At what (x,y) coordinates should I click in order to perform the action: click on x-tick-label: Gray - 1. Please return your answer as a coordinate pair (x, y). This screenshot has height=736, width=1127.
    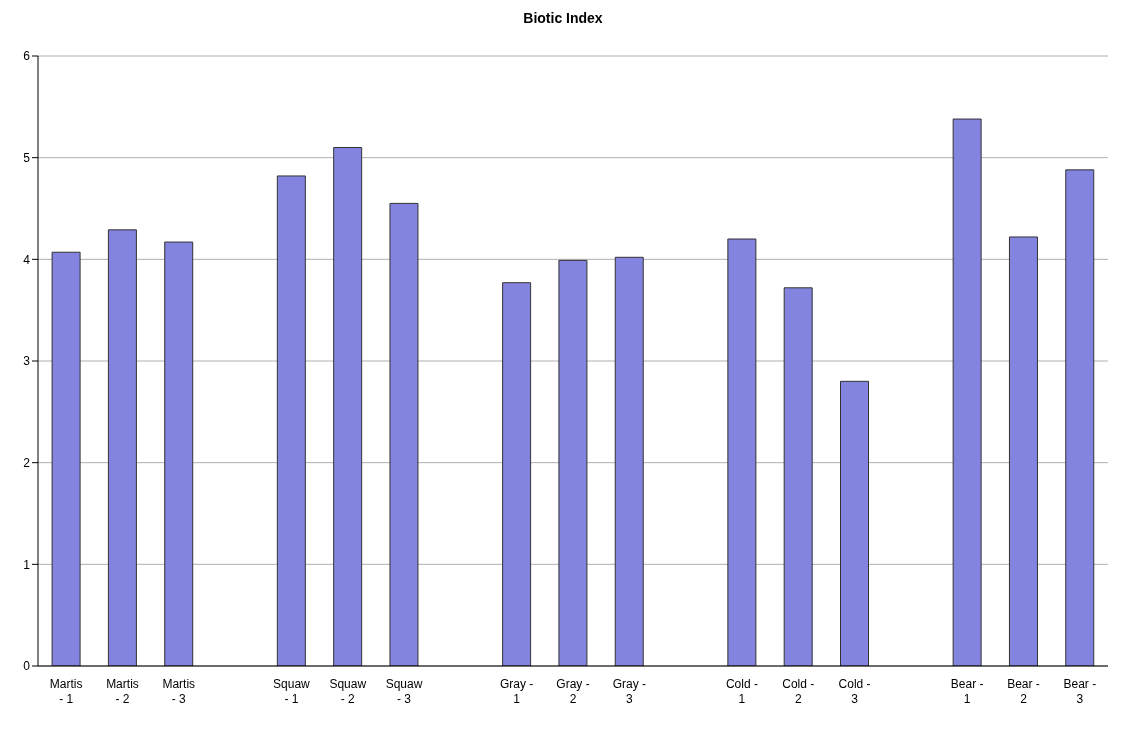
    Looking at the image, I should click on (517, 691).